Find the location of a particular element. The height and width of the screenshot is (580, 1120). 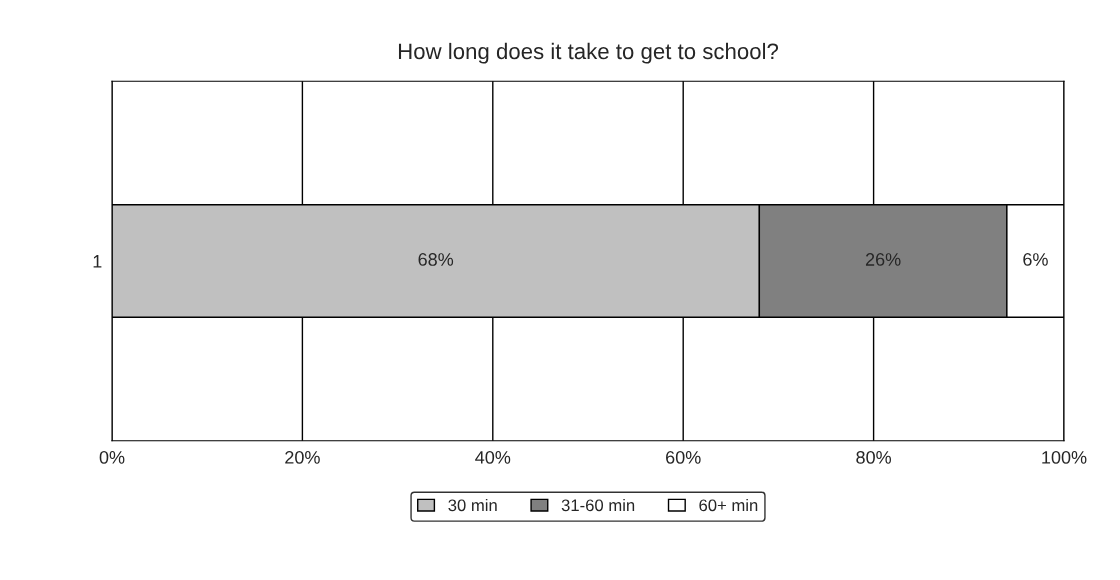

y-tick-label: 1 is located at coordinates (97, 261).